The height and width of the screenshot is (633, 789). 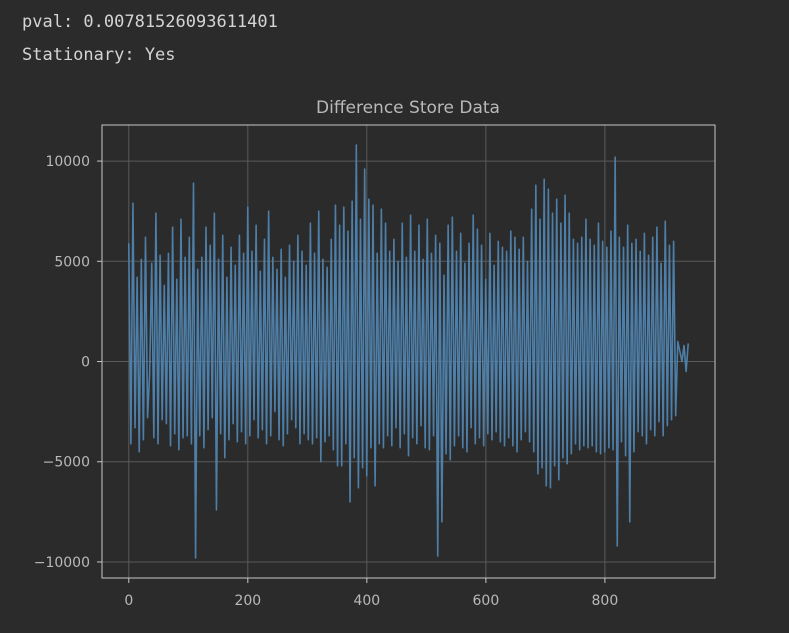 I want to click on x-tick-label: 0, so click(x=128, y=601).